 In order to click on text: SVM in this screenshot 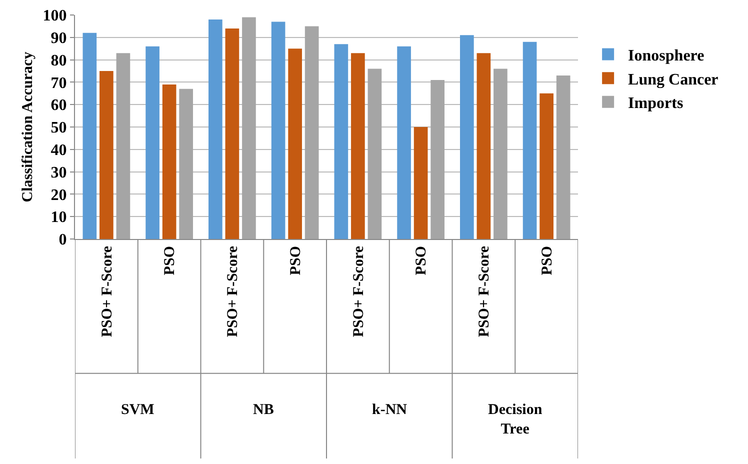, I will do `click(137, 410)`.